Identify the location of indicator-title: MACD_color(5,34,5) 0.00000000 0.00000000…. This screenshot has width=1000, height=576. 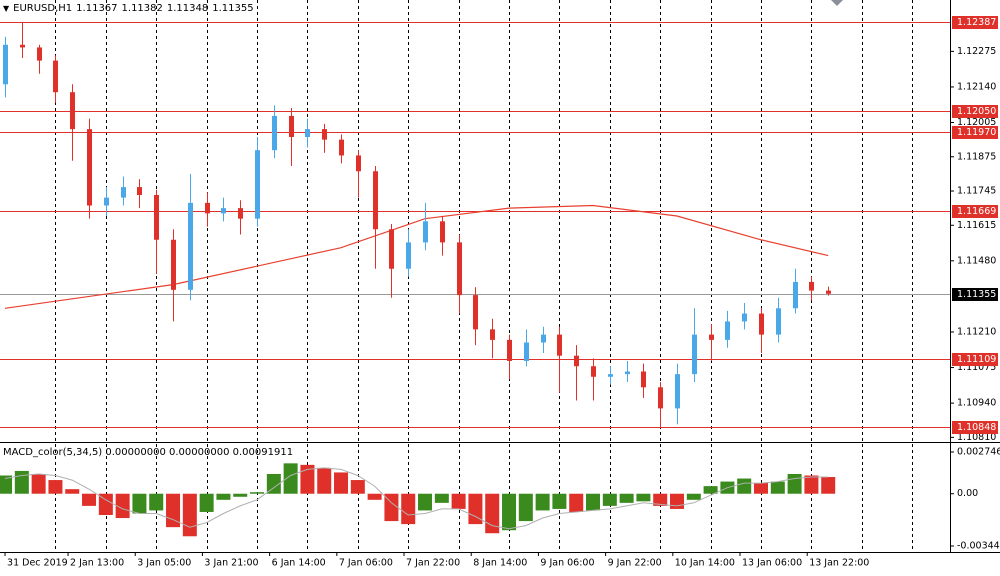
(148, 452).